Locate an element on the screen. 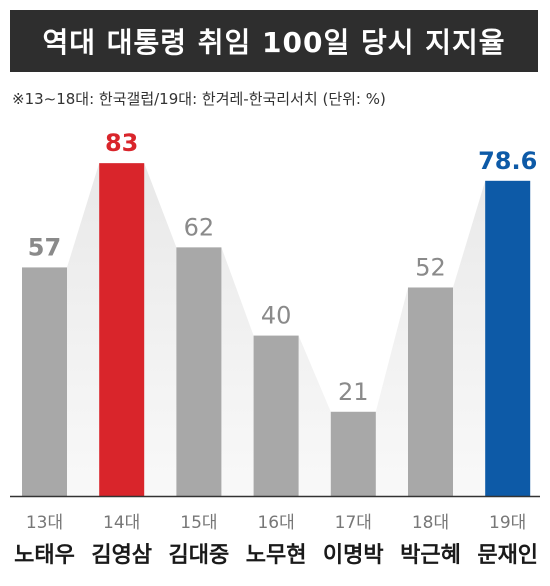 This screenshot has height=586, width=550. chart-subtitle: ※13∼18대: 한국갤럽/19대: 한겨레-한국리서치 (단위: %) is located at coordinates (199, 99).